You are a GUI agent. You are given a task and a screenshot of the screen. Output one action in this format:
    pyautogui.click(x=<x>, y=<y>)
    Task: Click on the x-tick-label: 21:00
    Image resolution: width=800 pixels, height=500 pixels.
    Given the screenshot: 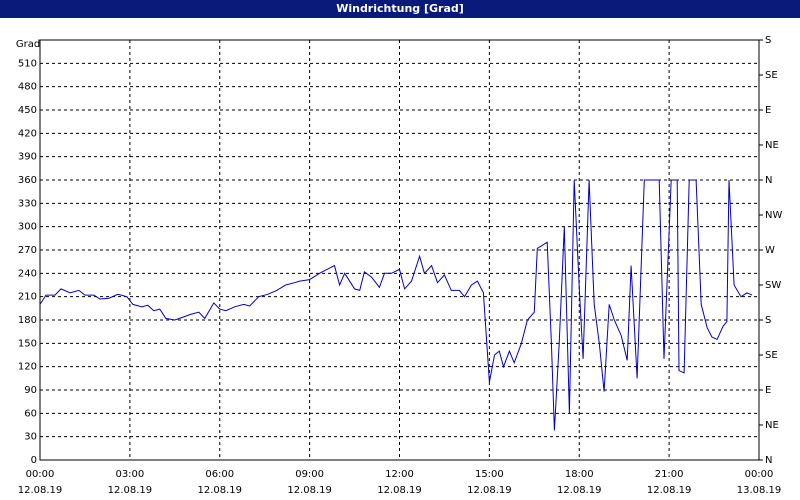 What is the action you would take?
    pyautogui.click(x=669, y=474)
    